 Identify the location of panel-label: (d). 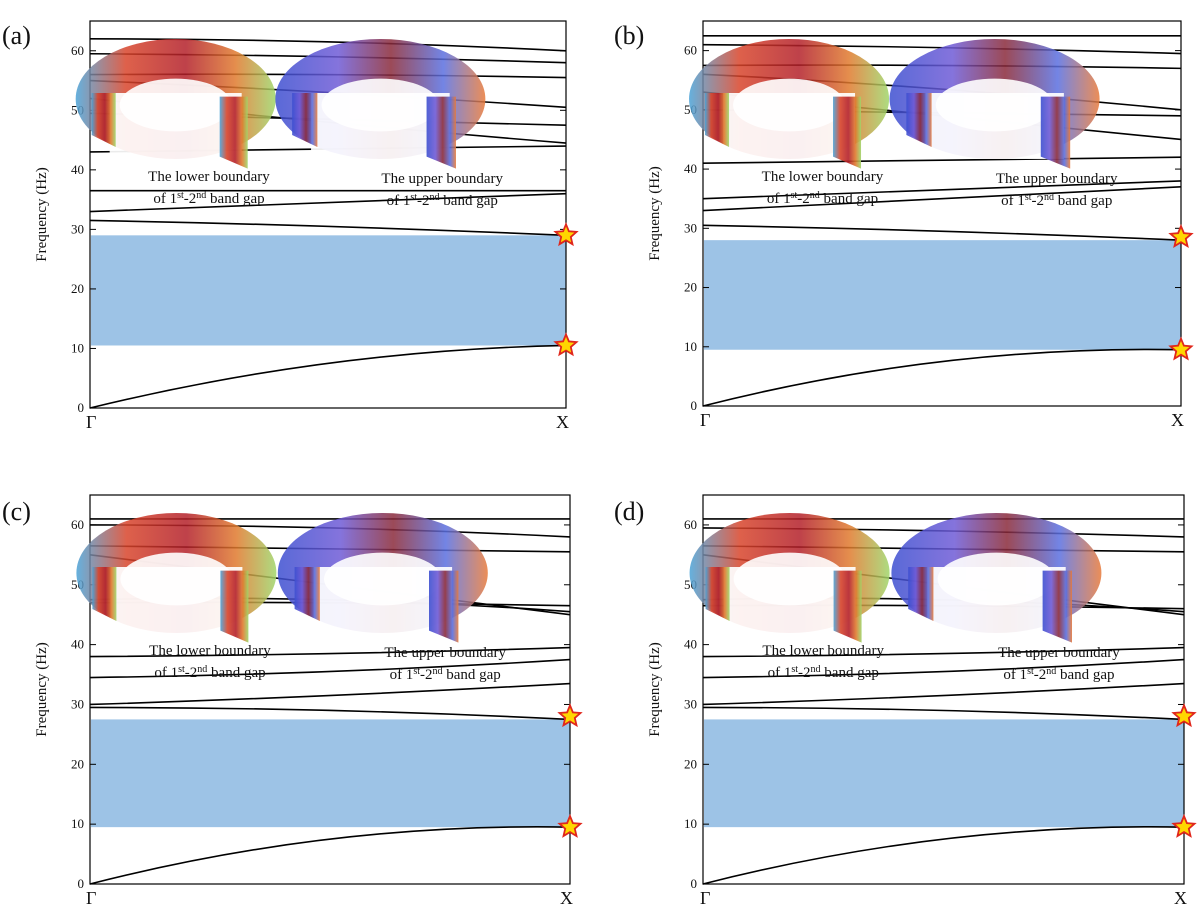
(629, 511).